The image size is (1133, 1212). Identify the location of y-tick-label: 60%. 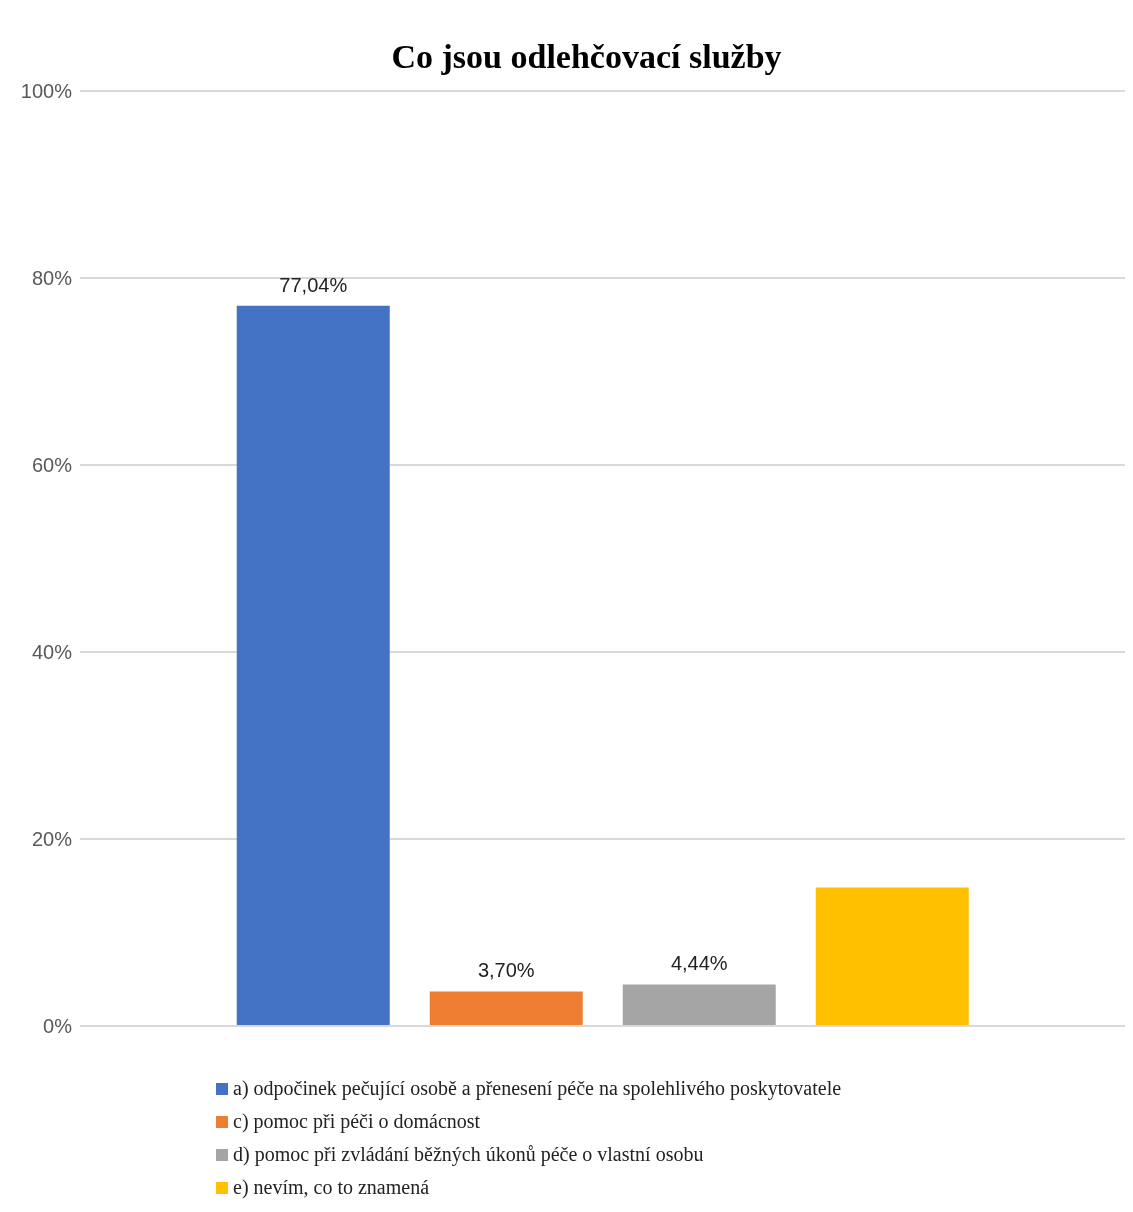
(52, 465).